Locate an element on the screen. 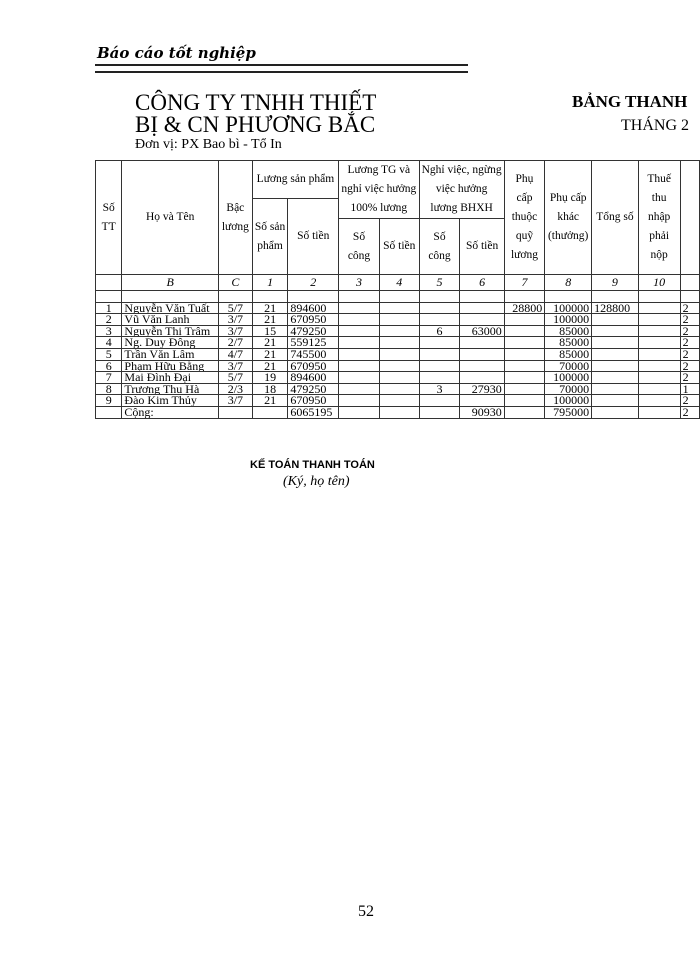 This screenshot has width=700, height=960. header-lsp: Lương sản phẩm is located at coordinates (295, 179).